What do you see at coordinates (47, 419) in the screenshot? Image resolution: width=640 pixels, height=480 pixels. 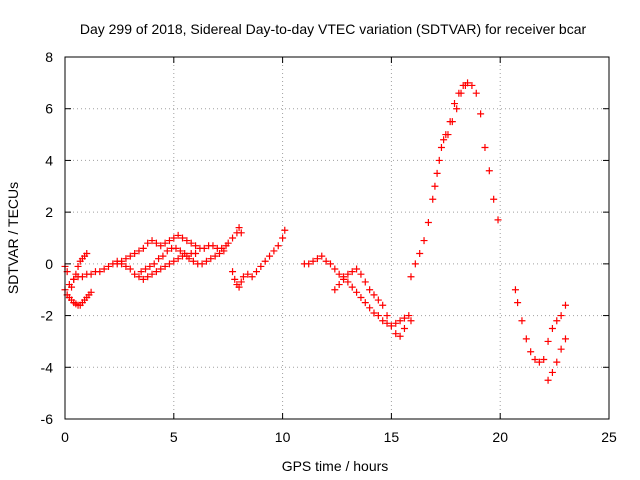 I see `y-tick-label: -6` at bounding box center [47, 419].